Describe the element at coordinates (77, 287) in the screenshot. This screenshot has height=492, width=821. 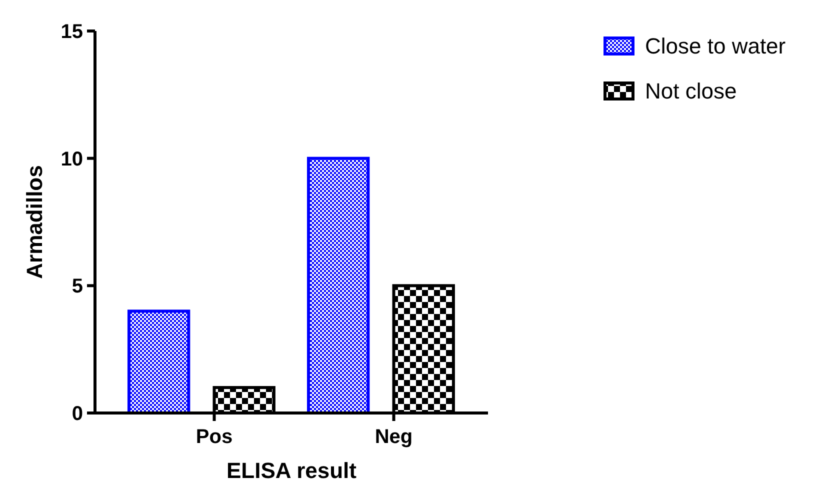
I see `y-tick-label: 5` at that location.